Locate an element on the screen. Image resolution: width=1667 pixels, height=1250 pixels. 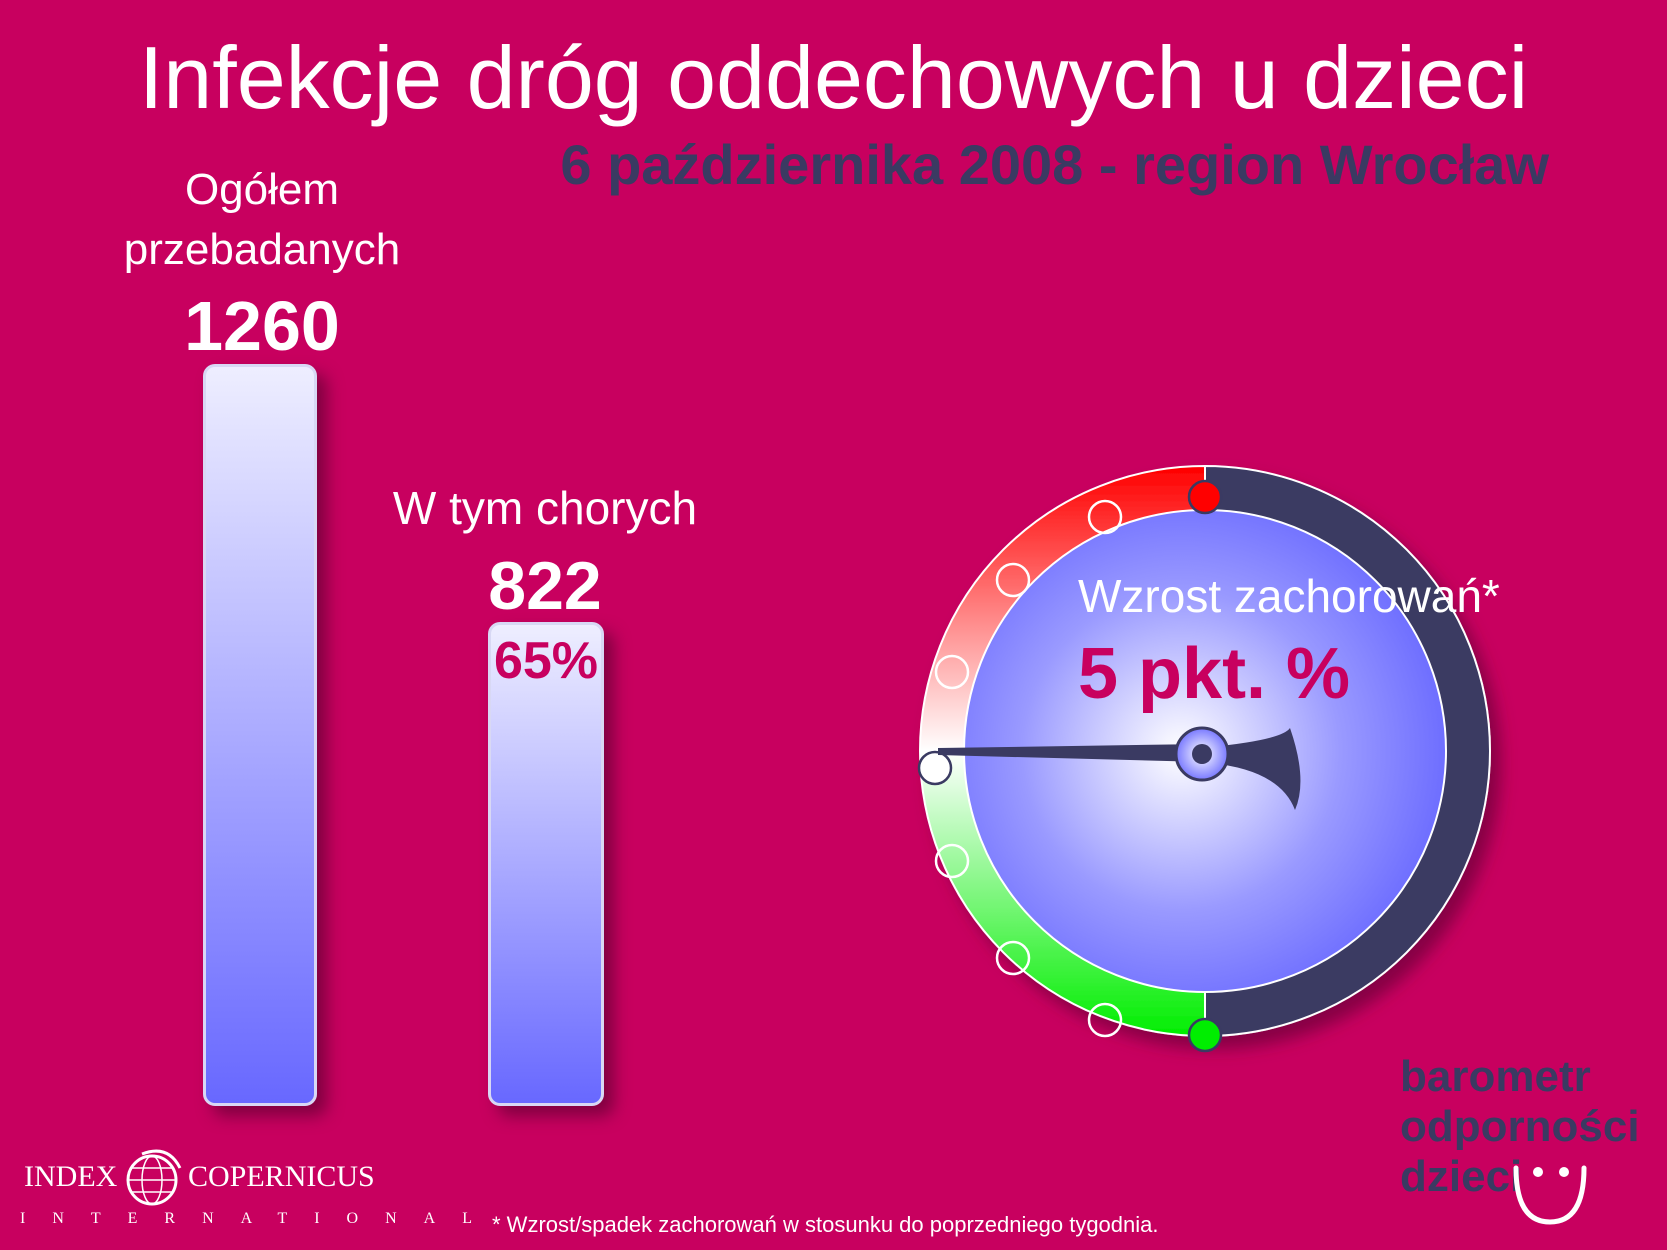
sick-label: W tym chorych is located at coordinates (545, 508).